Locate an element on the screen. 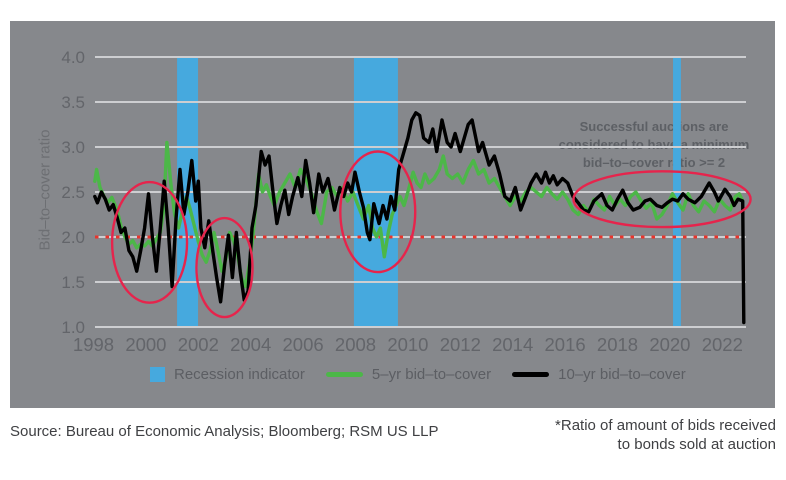 Image resolution: width=786 pixels, height=480 pixels. recession-indicator-swatch-icon is located at coordinates (157, 374).